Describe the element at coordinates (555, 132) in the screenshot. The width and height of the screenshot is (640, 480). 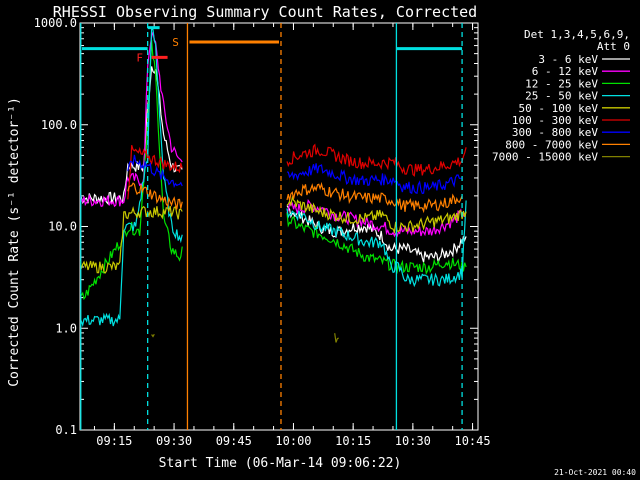
I see `legend-label: 300 - 800 keV` at that location.